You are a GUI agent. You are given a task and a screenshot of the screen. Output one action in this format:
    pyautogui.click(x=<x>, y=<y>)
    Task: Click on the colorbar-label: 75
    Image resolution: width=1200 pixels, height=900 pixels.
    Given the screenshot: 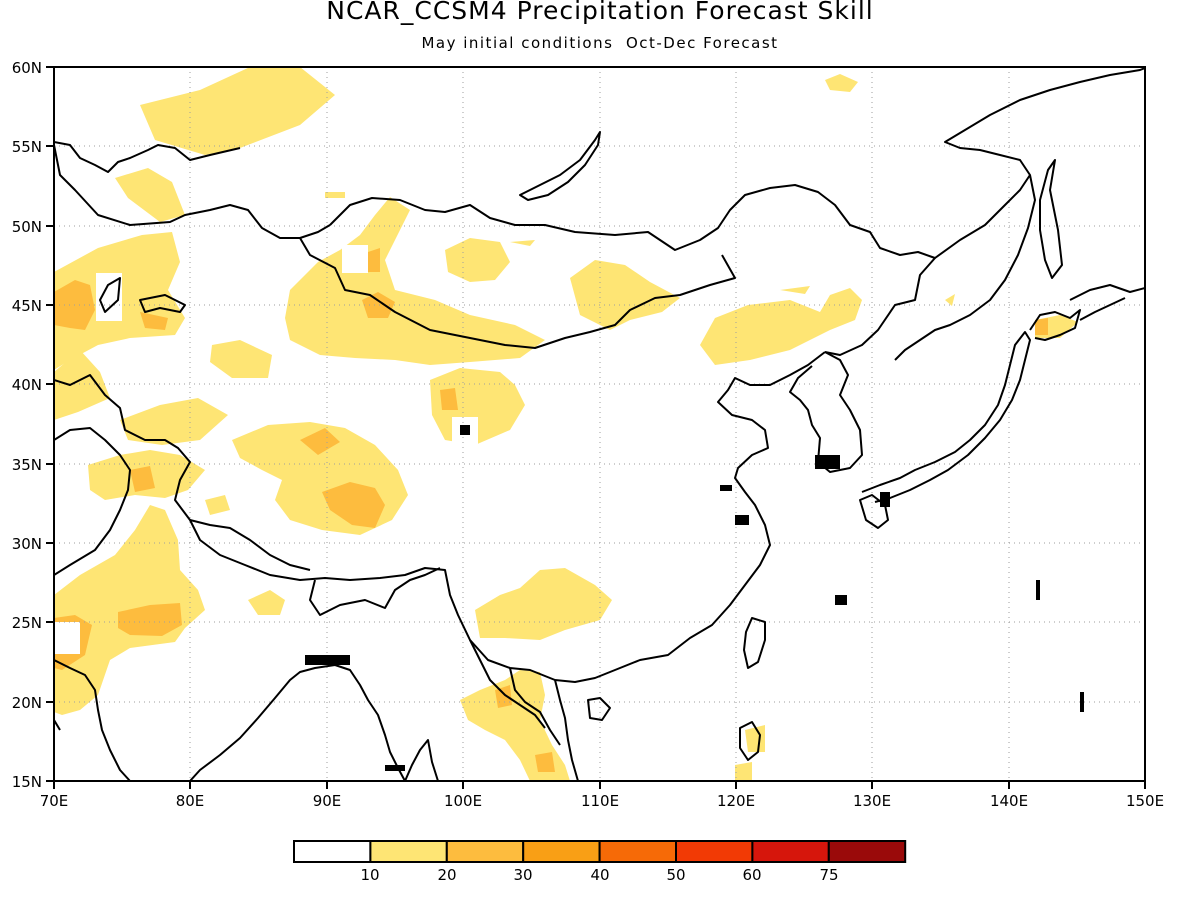 What is the action you would take?
    pyautogui.click(x=828, y=875)
    